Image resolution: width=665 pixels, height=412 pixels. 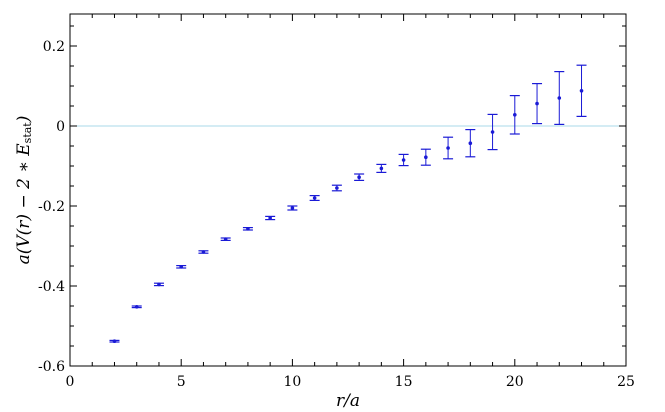 What do you see at coordinates (51, 367) in the screenshot?
I see `y-tick-label: -0.6` at bounding box center [51, 367].